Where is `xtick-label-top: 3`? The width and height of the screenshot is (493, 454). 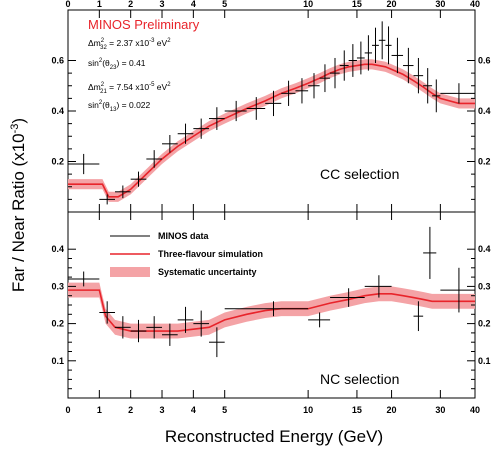 xtick-label-top: 3 is located at coordinates (162, 4).